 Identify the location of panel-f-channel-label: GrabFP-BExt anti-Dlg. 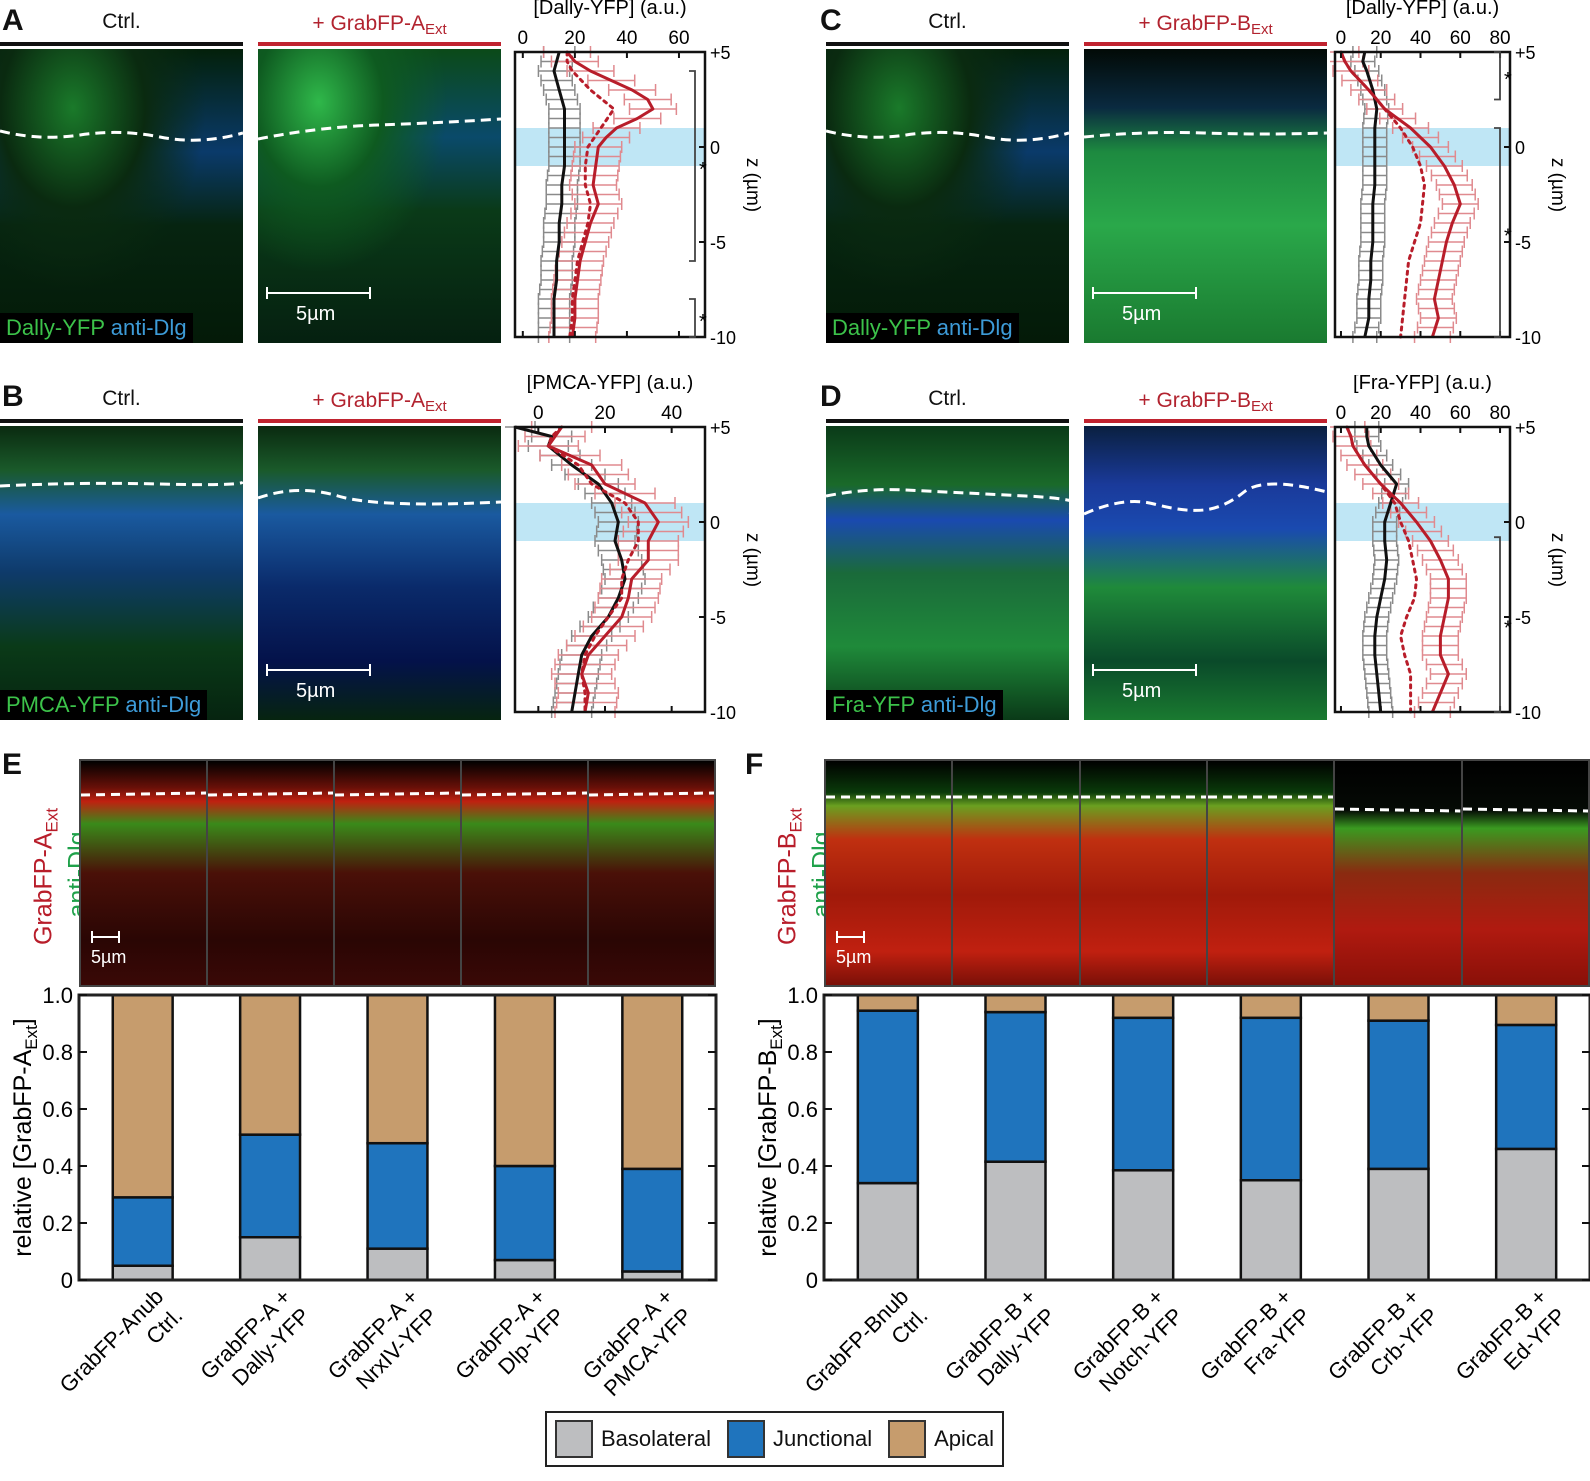
(793, 880).